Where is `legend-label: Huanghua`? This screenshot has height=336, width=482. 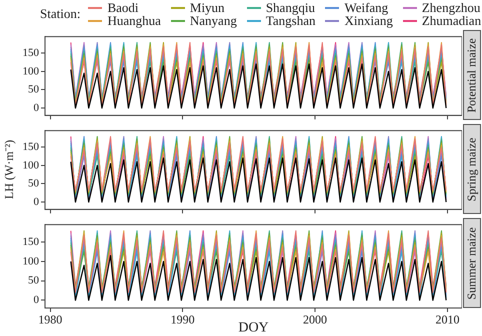
legend-label: Huanghua is located at coordinates (134, 20).